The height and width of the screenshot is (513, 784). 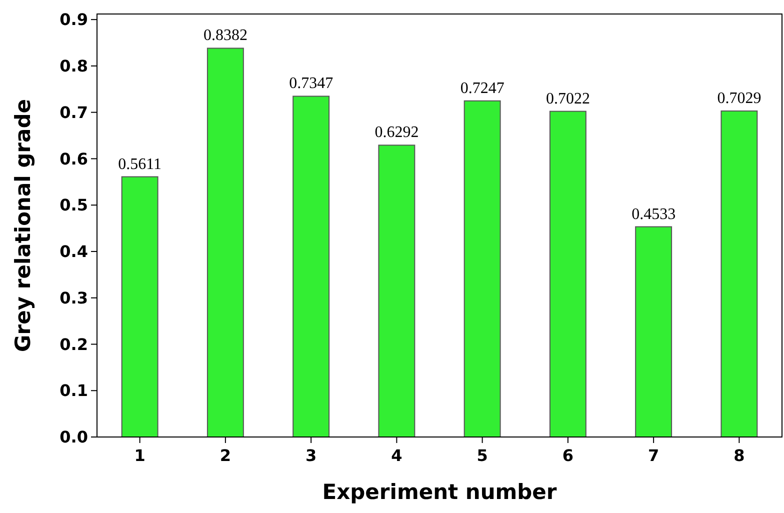 I want to click on x-tick-label: 5, so click(x=482, y=455).